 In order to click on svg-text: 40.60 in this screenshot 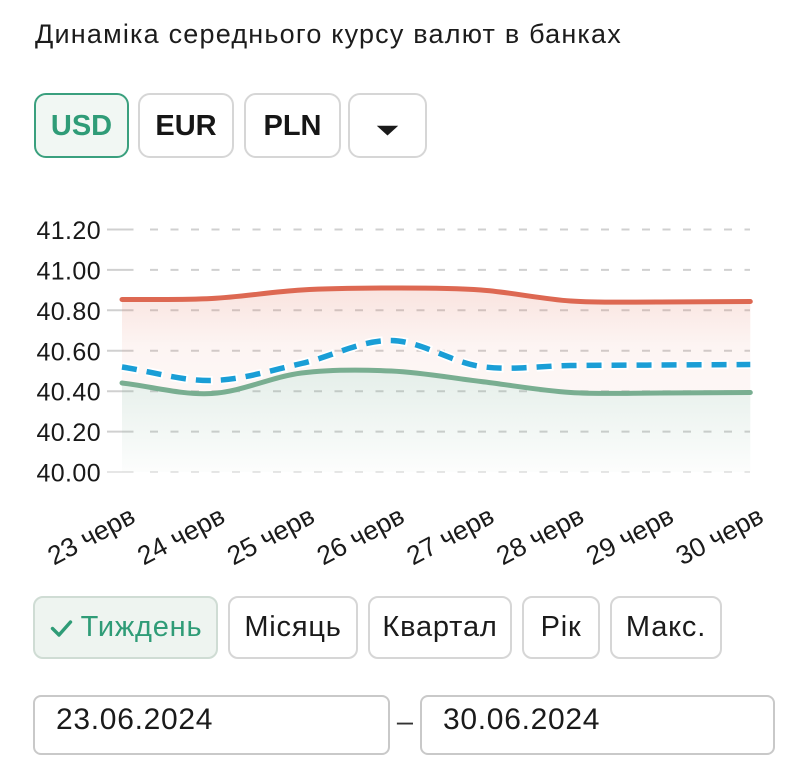, I will do `click(68, 352)`.